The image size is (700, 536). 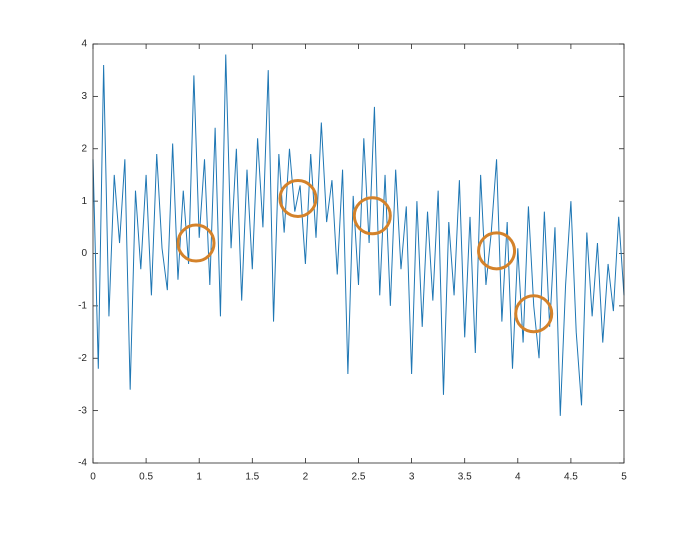 I want to click on y-tick-label: 1, so click(x=84, y=201).